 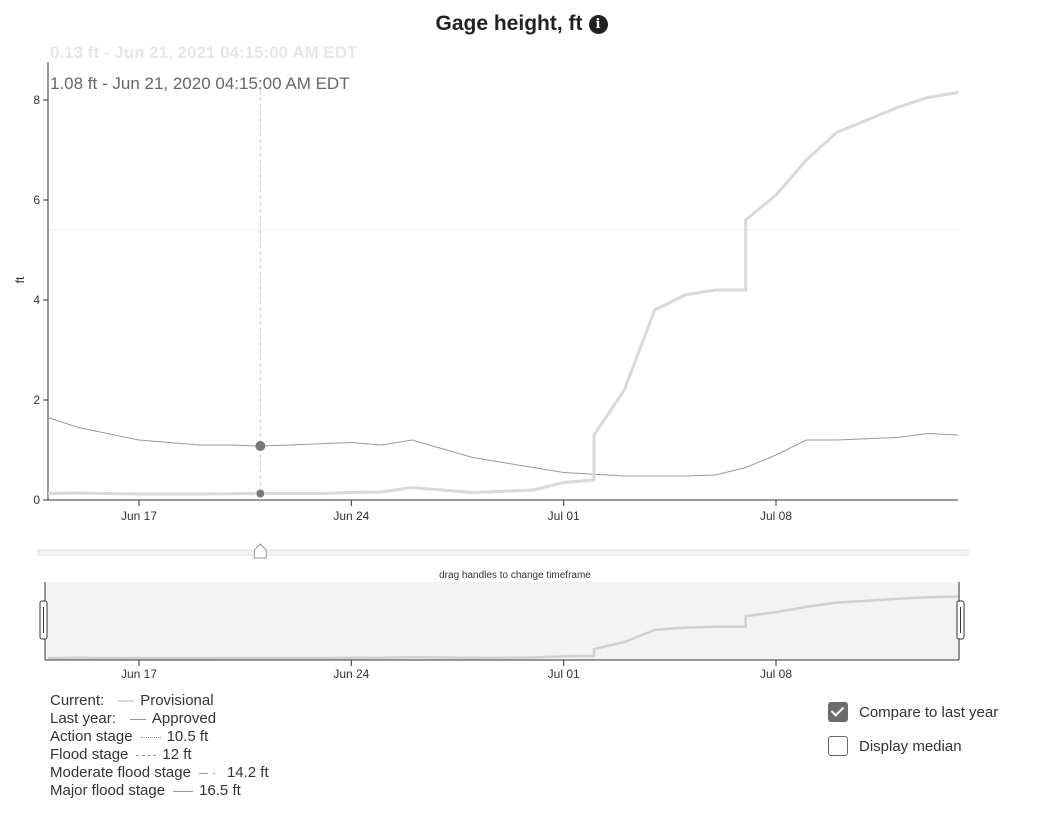 What do you see at coordinates (139, 674) in the screenshot?
I see `brush-x-tick-label-0: Jun 17` at bounding box center [139, 674].